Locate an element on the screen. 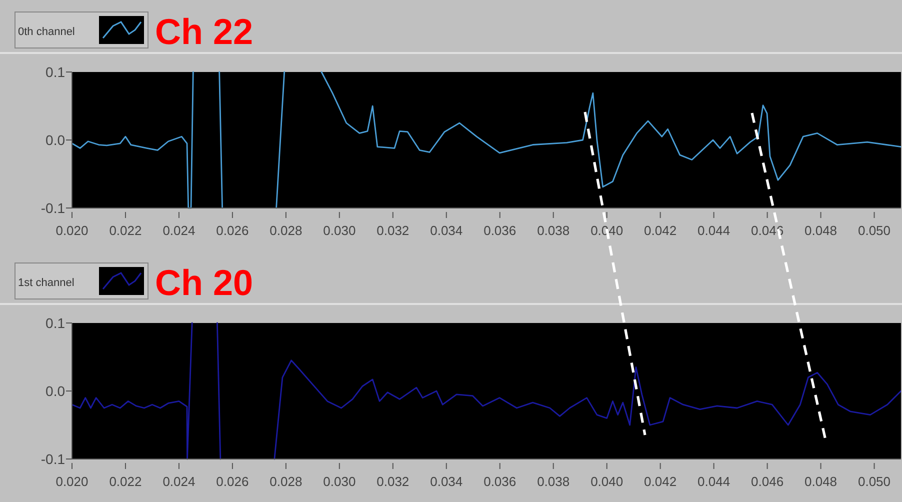 This screenshot has width=902, height=502. text: 0th channel is located at coordinates (46, 32).